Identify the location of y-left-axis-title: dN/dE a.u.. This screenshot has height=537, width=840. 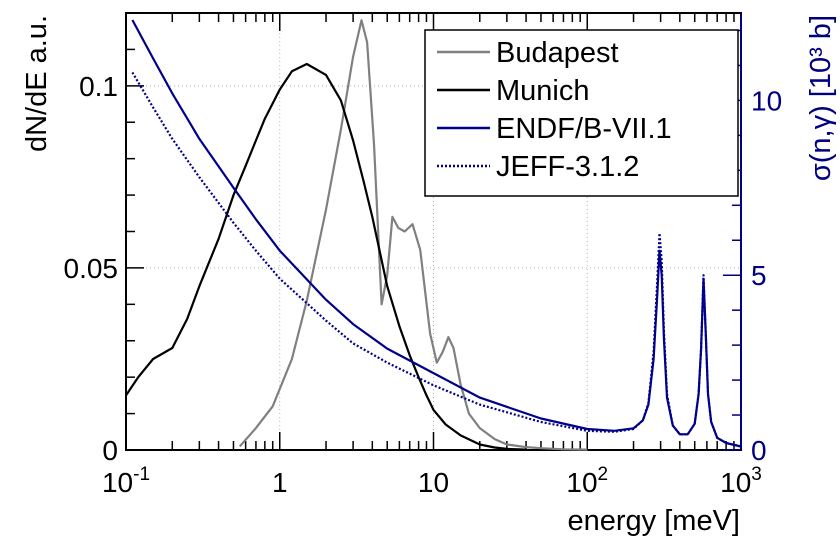
(37, 83).